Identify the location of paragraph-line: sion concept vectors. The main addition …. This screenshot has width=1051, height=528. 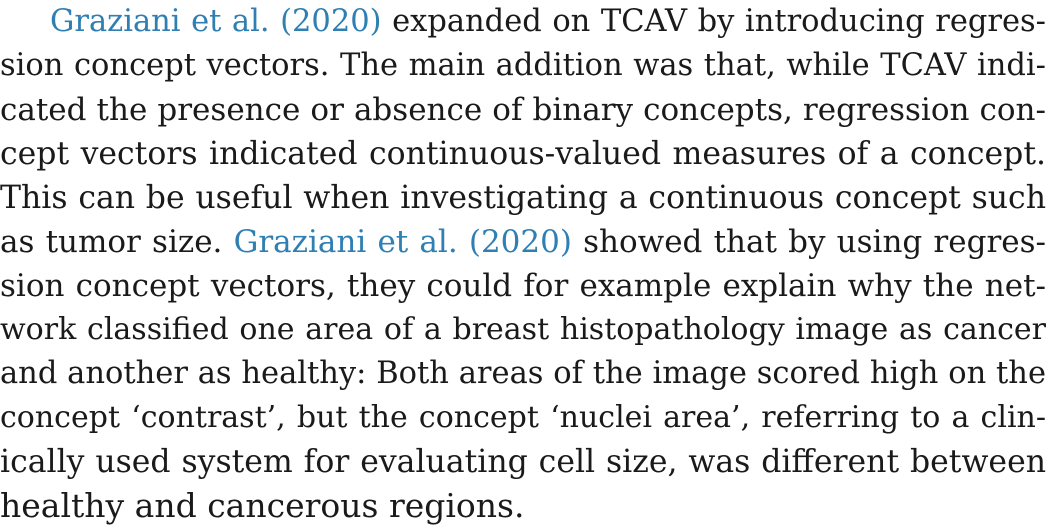
(523, 66).